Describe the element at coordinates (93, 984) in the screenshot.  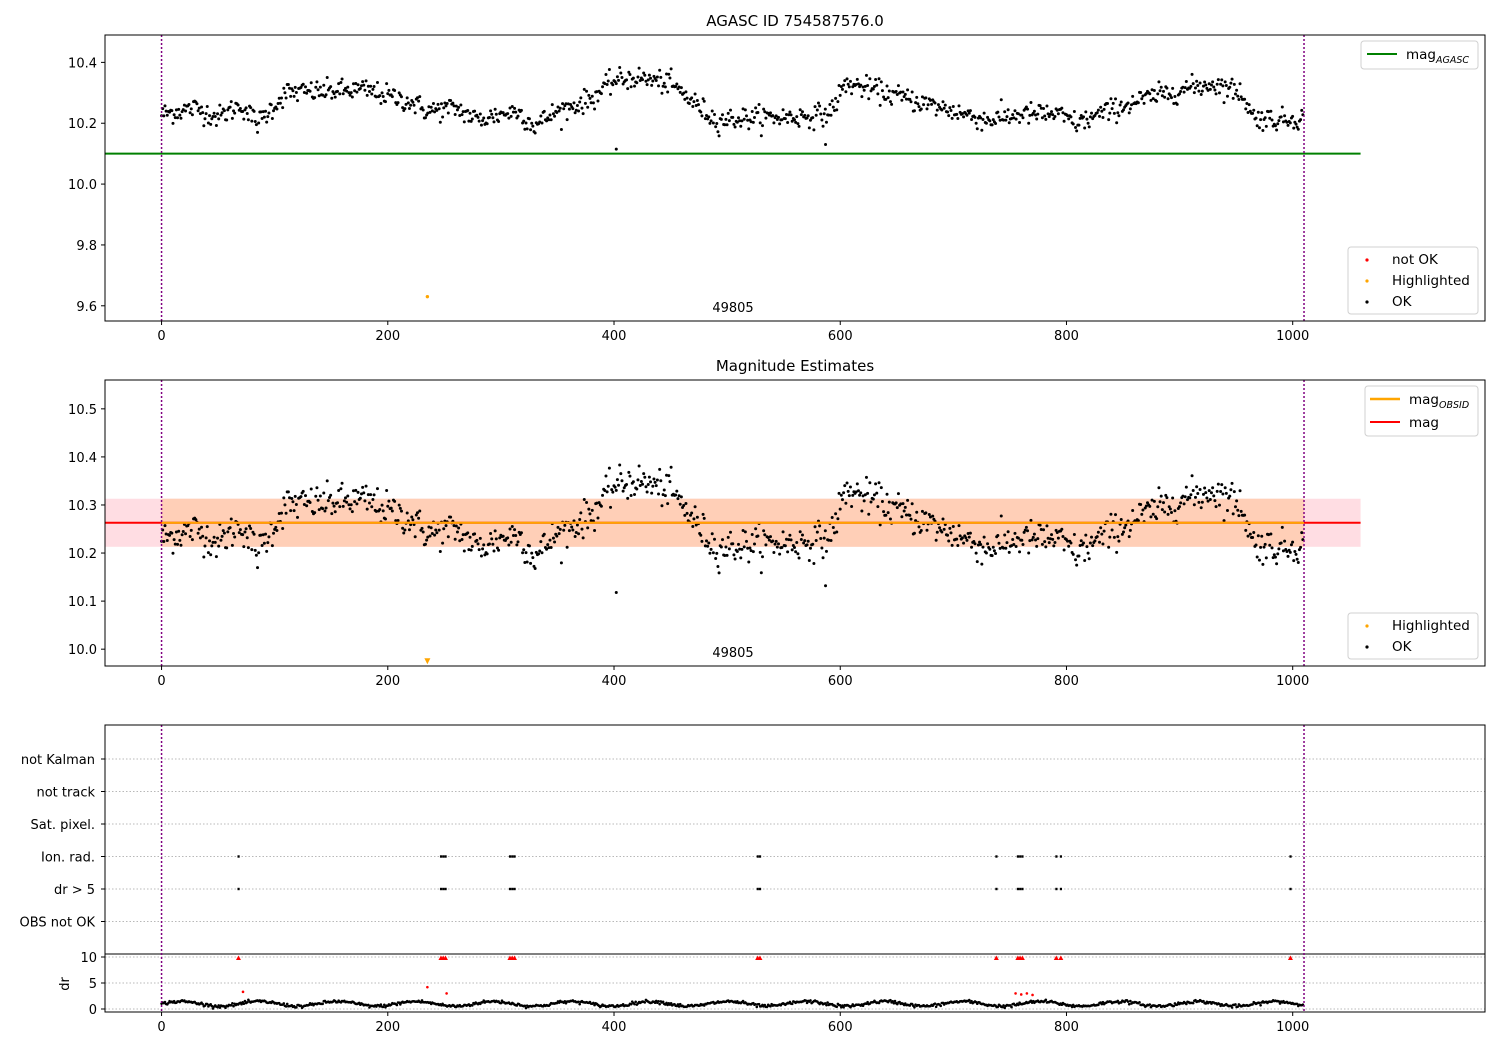
I see `dr-tick-label: 5` at that location.